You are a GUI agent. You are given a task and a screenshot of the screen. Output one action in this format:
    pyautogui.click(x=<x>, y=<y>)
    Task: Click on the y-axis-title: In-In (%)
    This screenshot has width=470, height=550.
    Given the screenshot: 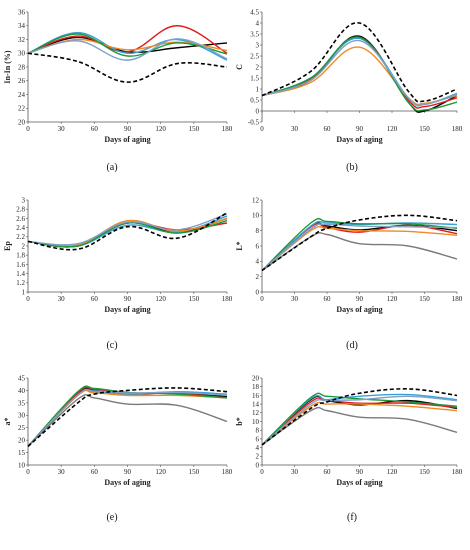 What is the action you would take?
    pyautogui.click(x=7, y=66)
    